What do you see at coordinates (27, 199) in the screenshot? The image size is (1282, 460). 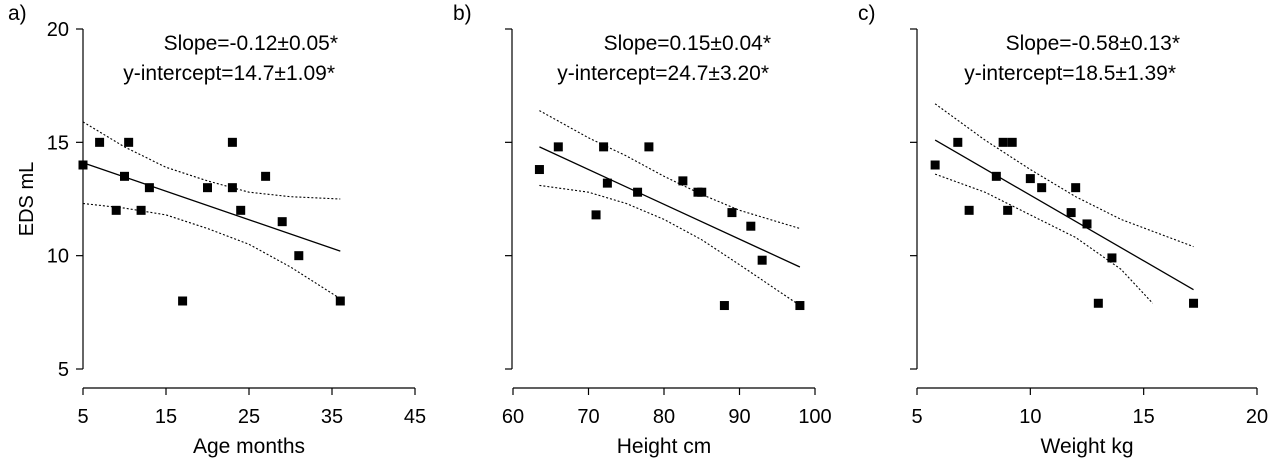 I see `y-axis-title: EDS mL` at bounding box center [27, 199].